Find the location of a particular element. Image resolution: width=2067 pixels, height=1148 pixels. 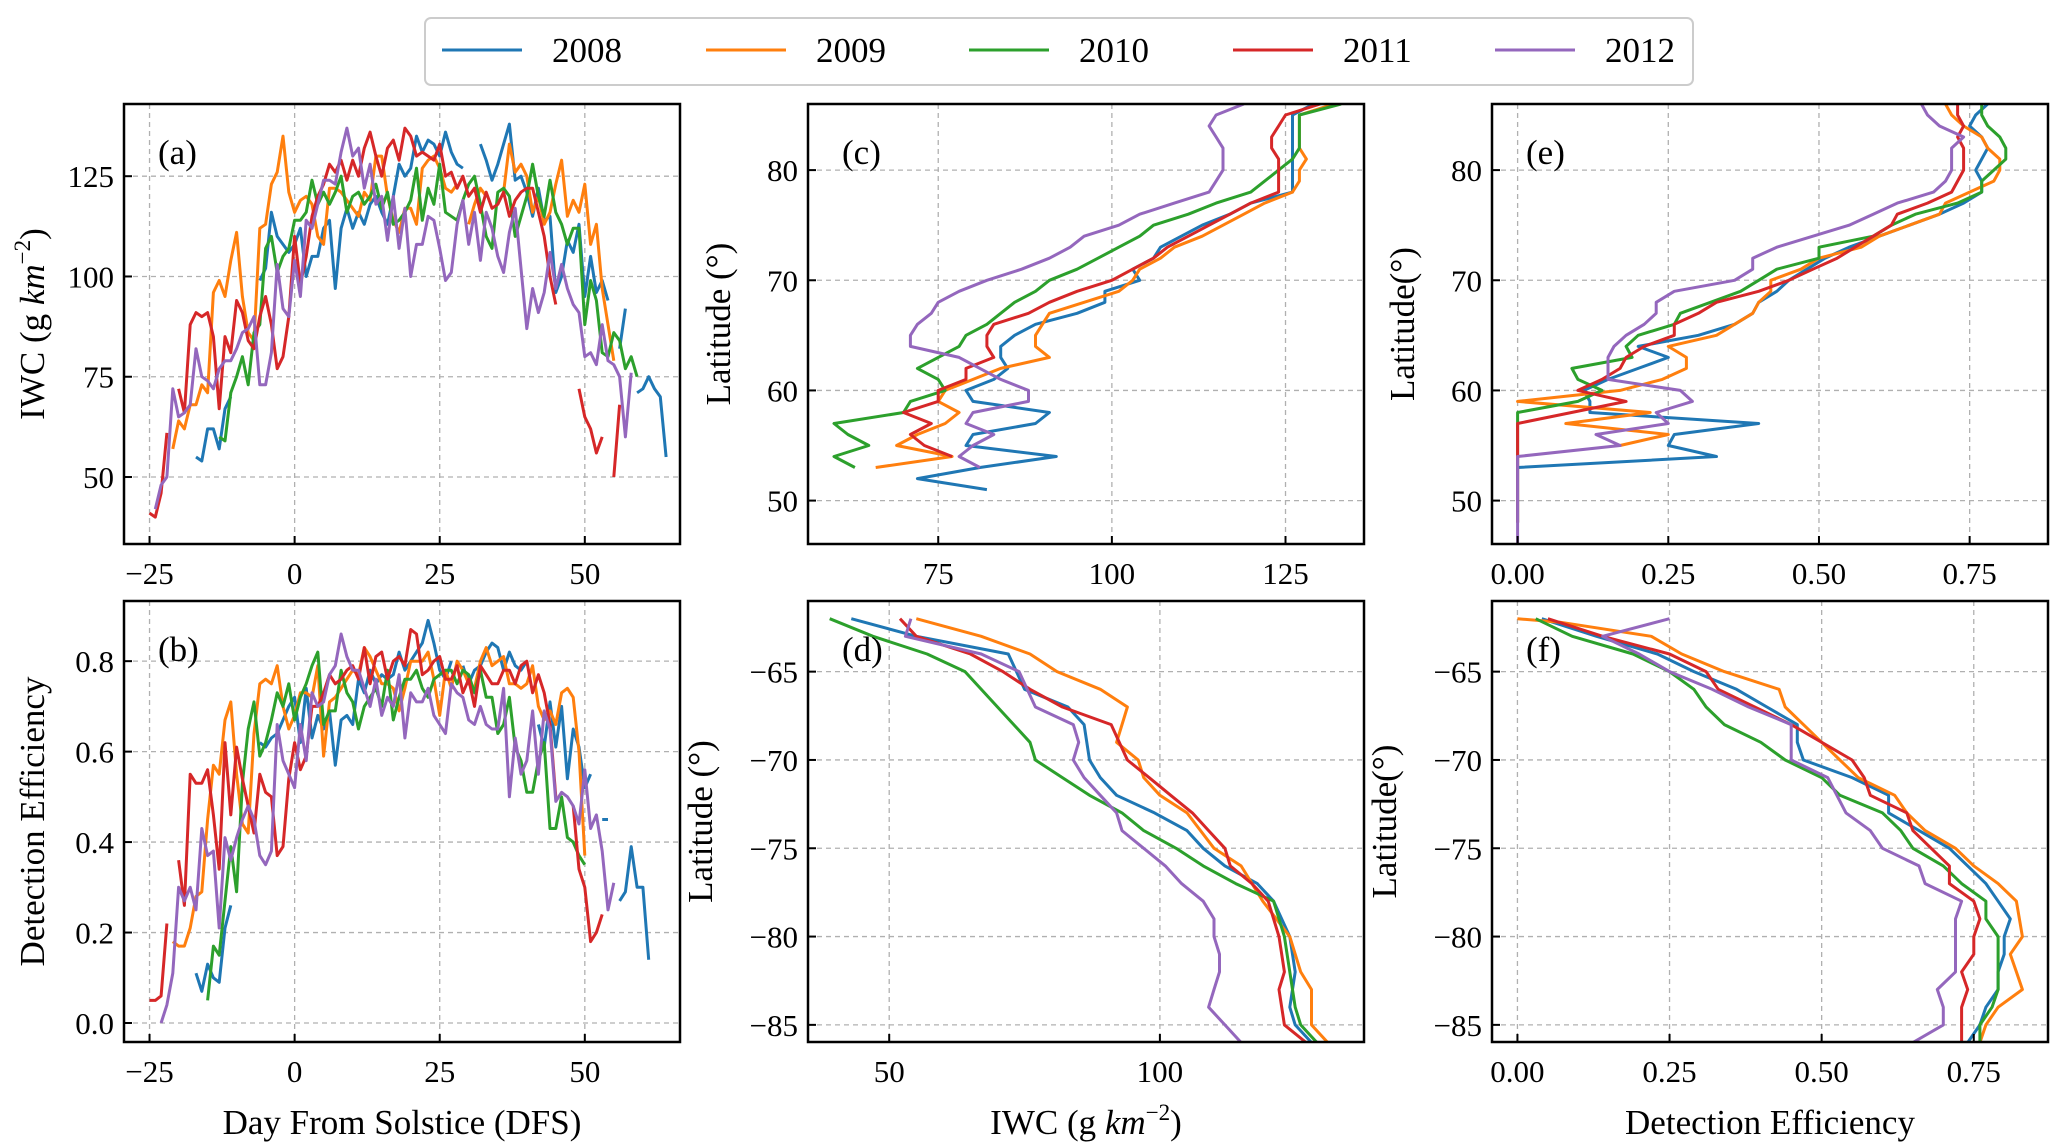

panel-label: (a) is located at coordinates (177, 152).